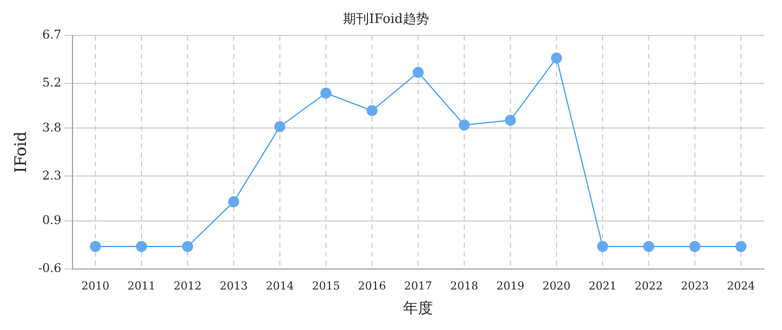 The height and width of the screenshot is (330, 782). I want to click on x-tick-label: 2013, so click(234, 285).